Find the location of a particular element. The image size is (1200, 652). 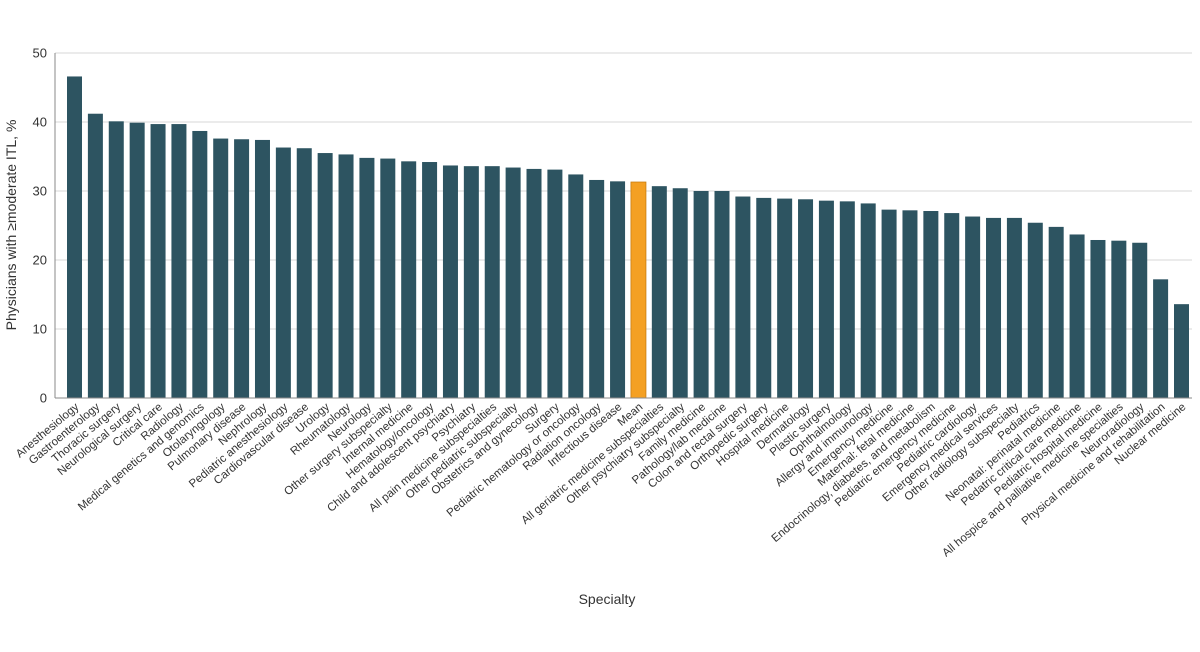

bar-otolaryngology is located at coordinates (221, 268).